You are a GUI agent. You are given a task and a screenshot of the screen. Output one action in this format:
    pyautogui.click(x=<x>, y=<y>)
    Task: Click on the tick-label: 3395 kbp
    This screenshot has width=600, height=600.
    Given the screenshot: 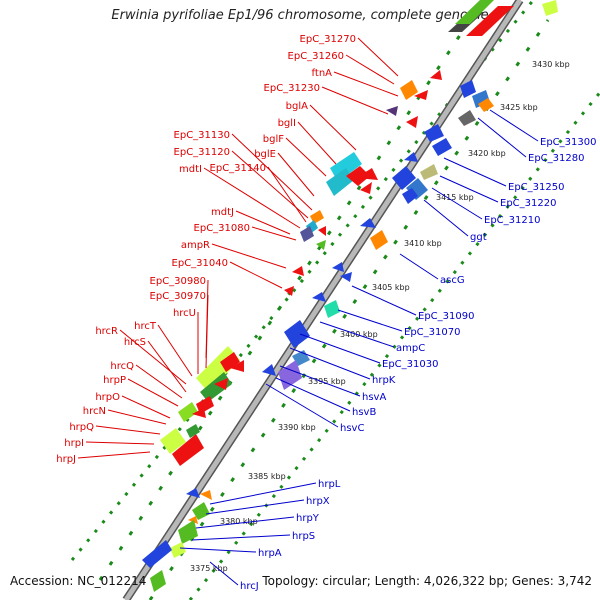 What is the action you would take?
    pyautogui.click(x=327, y=381)
    